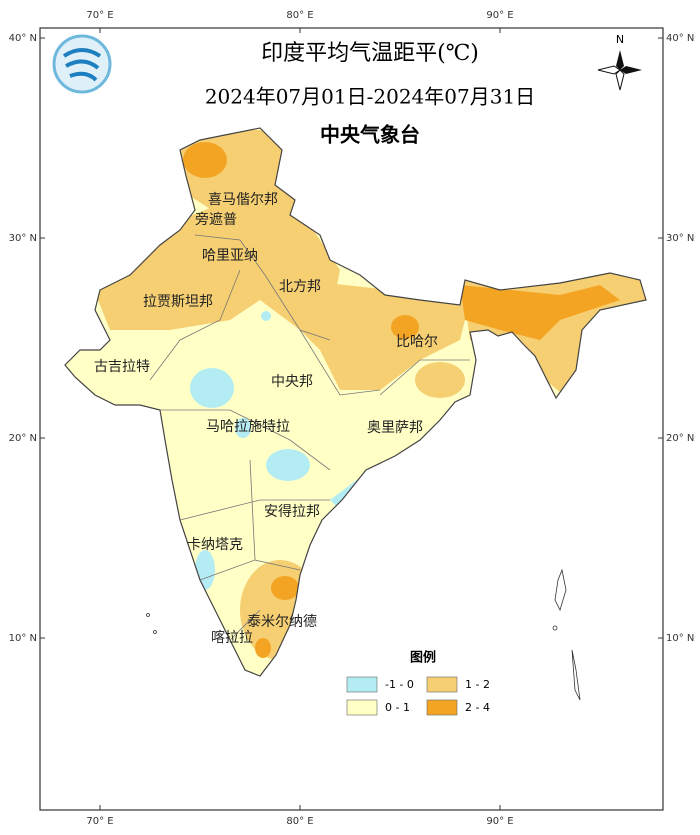  I want to click on legend-label: 1 - 2, so click(477, 684).